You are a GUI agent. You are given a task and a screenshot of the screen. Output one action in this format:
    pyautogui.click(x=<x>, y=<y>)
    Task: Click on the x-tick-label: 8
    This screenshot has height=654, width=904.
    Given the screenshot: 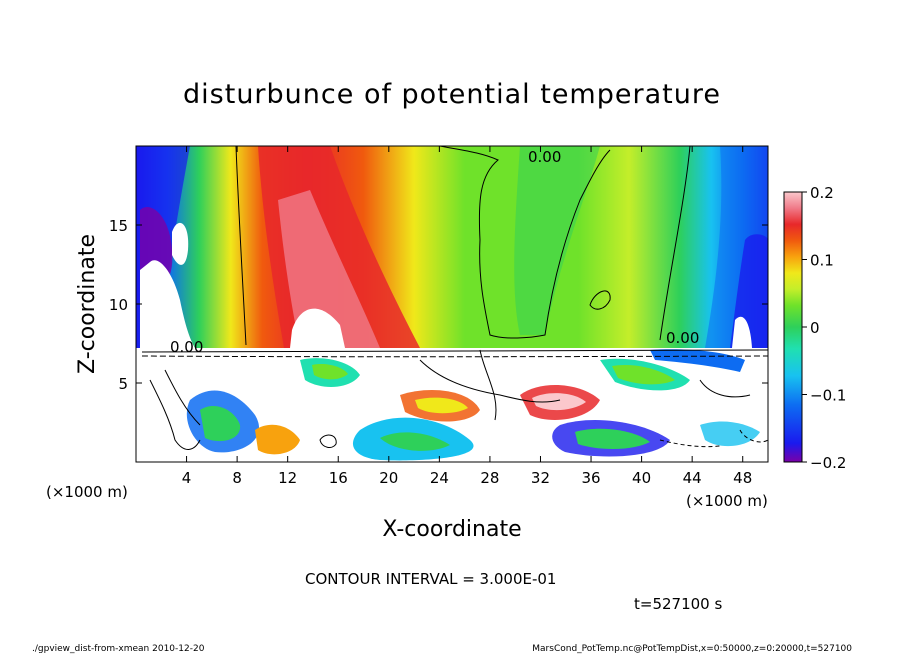 What is the action you would take?
    pyautogui.click(x=237, y=478)
    